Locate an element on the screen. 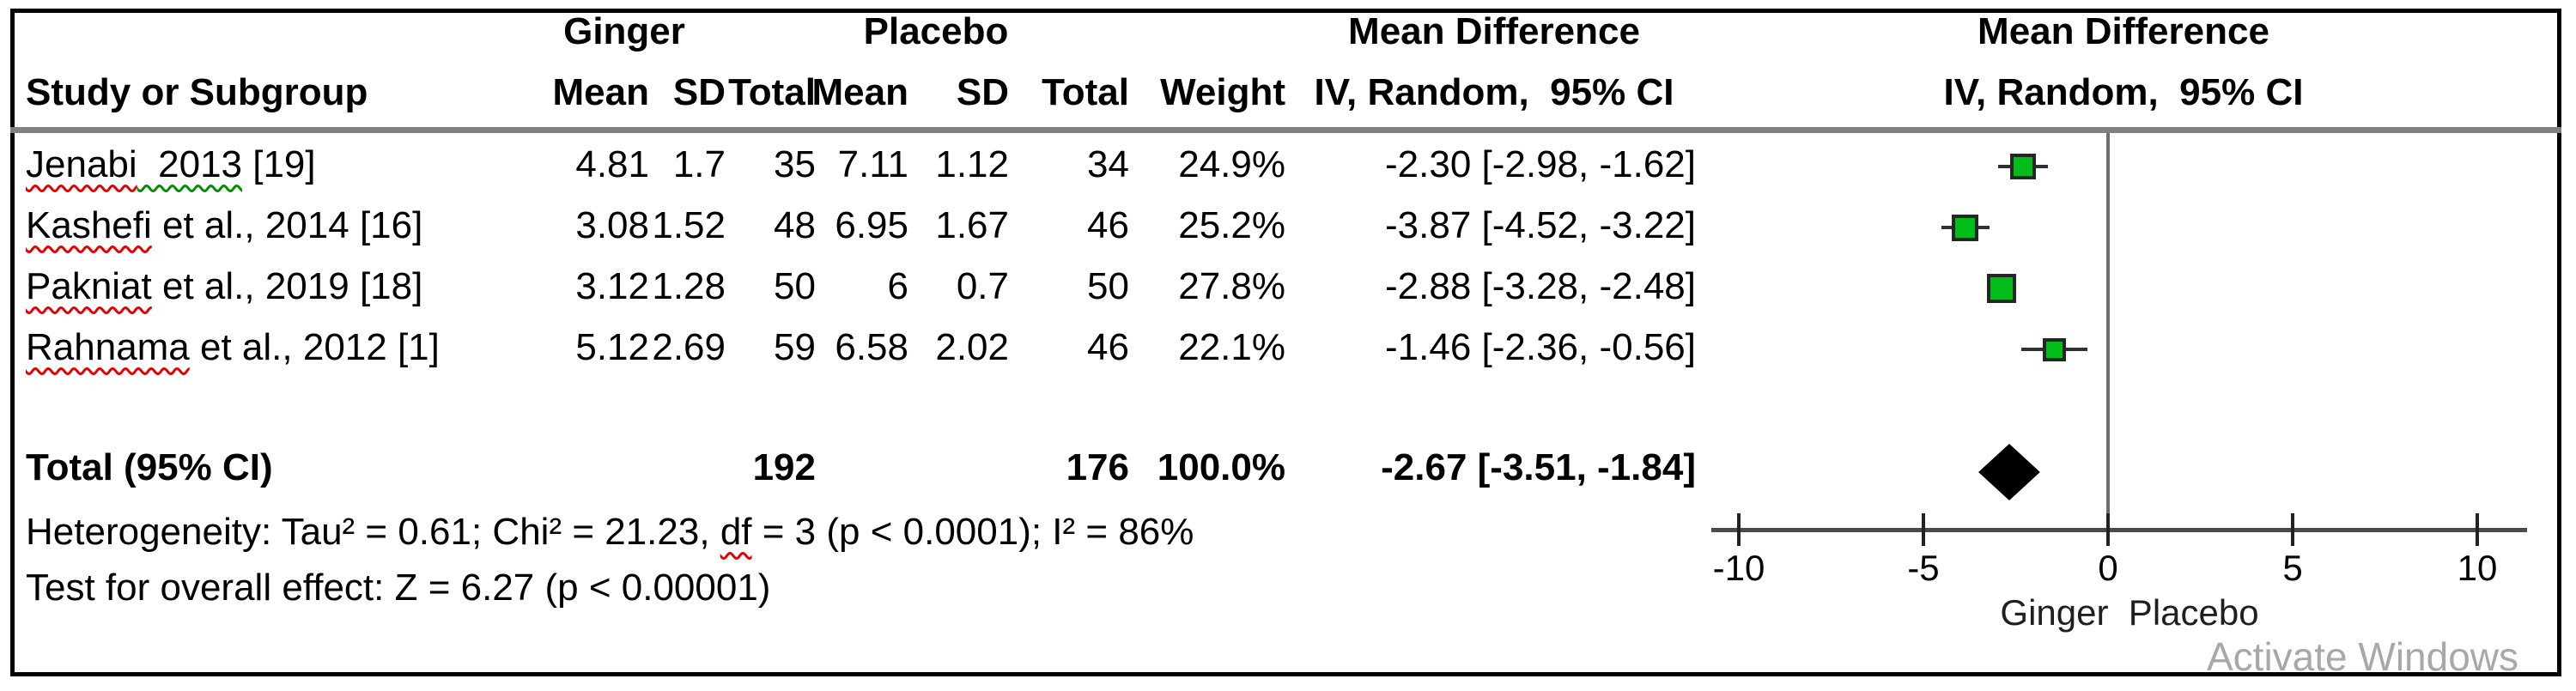  placebo-mean: 6 is located at coordinates (897, 286).